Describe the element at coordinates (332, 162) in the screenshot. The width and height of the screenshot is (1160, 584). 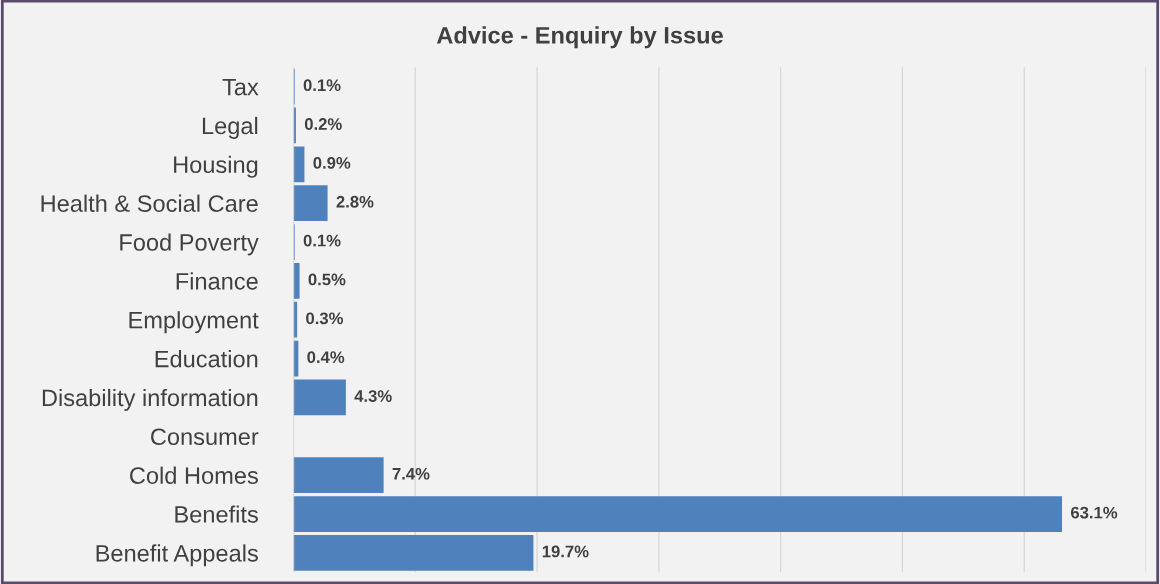
I see `data-label: 0.9%` at that location.